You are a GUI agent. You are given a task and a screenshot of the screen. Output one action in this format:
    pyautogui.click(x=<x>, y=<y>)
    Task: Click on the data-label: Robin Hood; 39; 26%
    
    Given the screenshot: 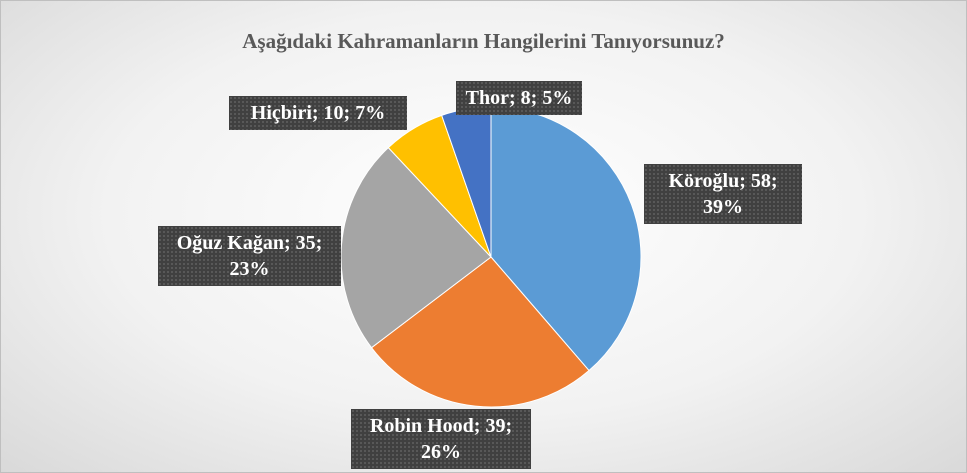 What is the action you would take?
    pyautogui.click(x=441, y=439)
    